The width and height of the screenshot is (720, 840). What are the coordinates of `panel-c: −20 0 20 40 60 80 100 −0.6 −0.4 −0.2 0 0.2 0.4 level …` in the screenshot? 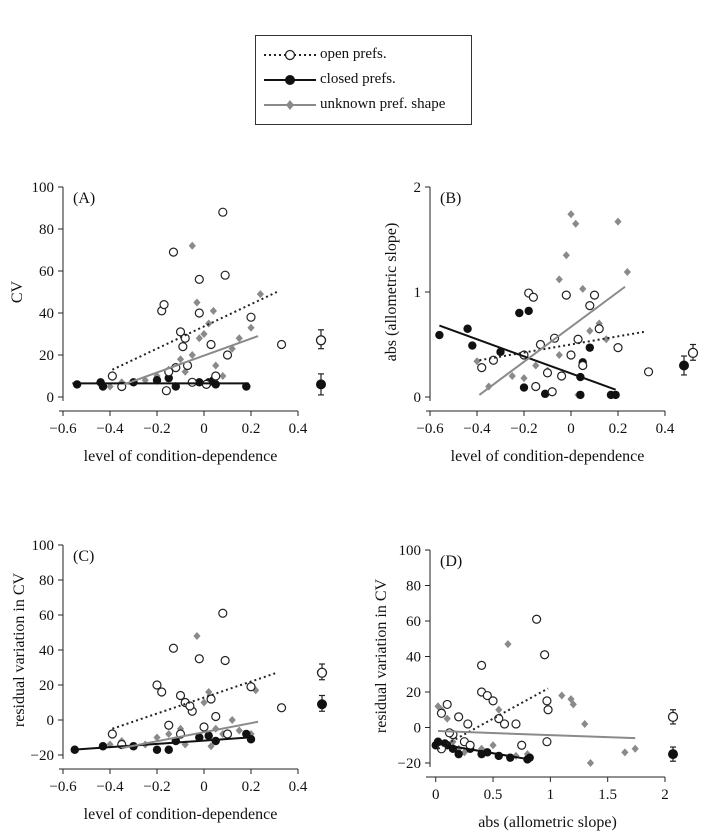 It's located at (169, 680).